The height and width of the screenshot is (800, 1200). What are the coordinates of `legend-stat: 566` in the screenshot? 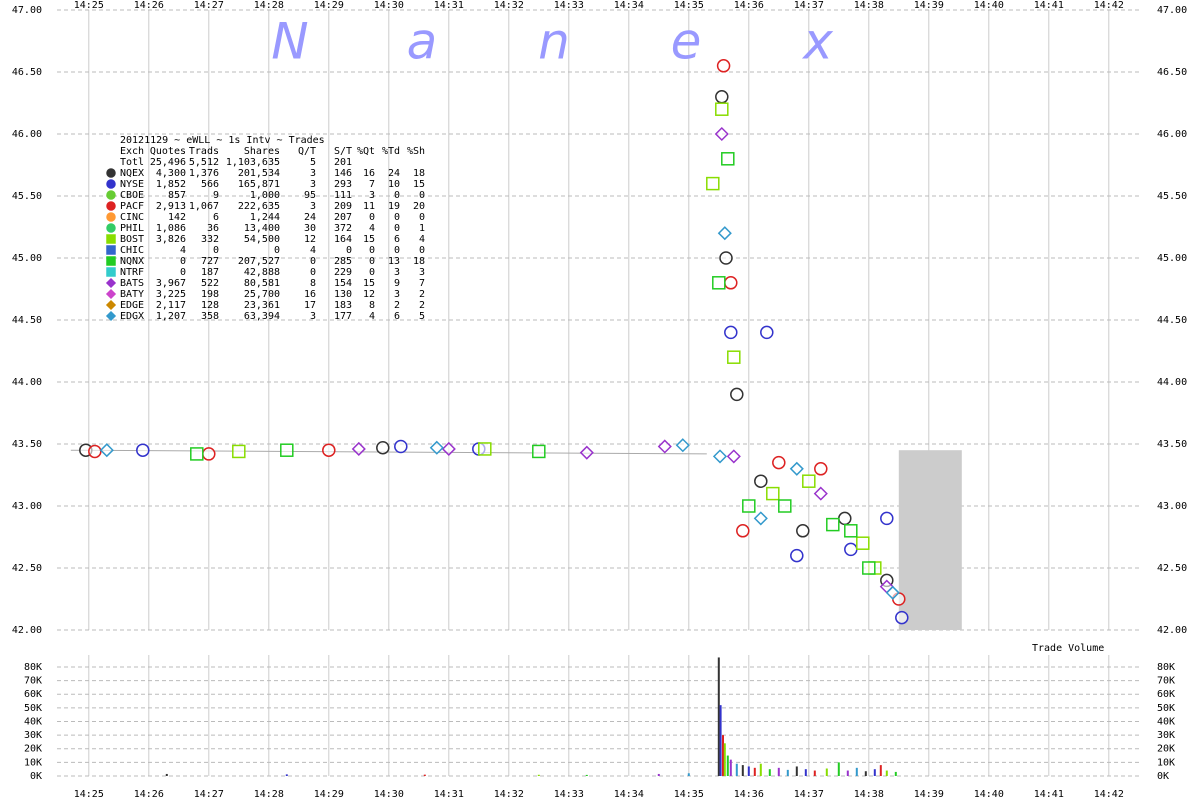 It's located at (210, 184).